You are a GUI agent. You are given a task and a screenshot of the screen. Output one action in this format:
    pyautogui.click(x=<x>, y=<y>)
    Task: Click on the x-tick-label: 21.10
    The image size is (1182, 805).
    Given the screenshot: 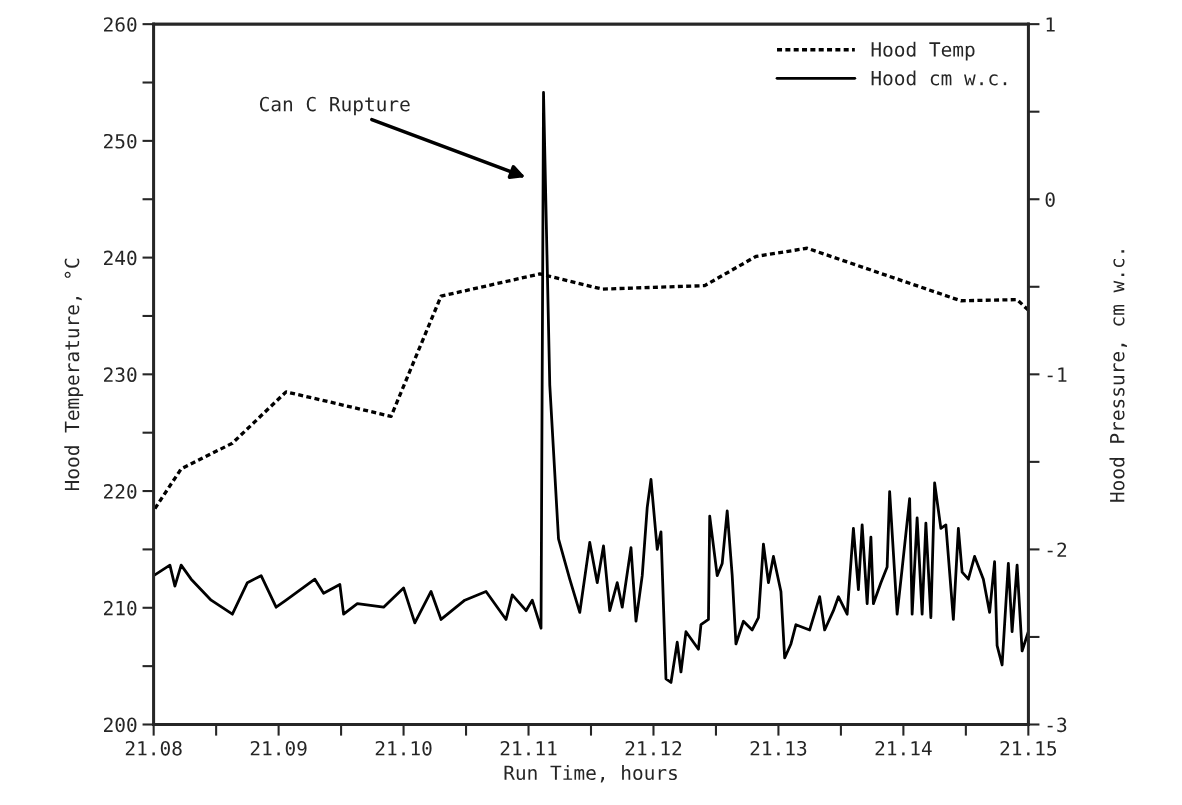 What is the action you would take?
    pyautogui.click(x=403, y=748)
    